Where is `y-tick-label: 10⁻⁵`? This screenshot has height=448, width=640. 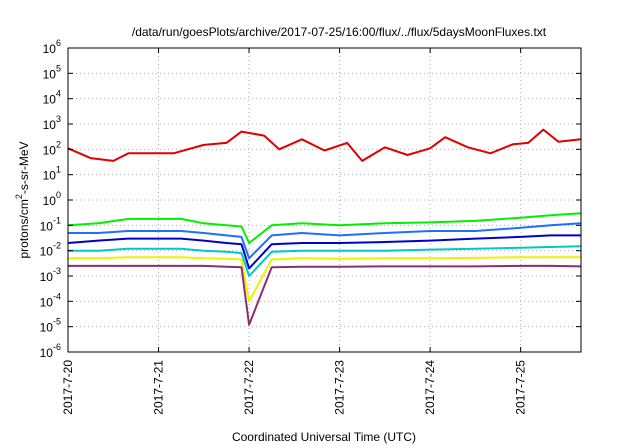
y-tick-label: 10⁻⁵ is located at coordinates (50, 326).